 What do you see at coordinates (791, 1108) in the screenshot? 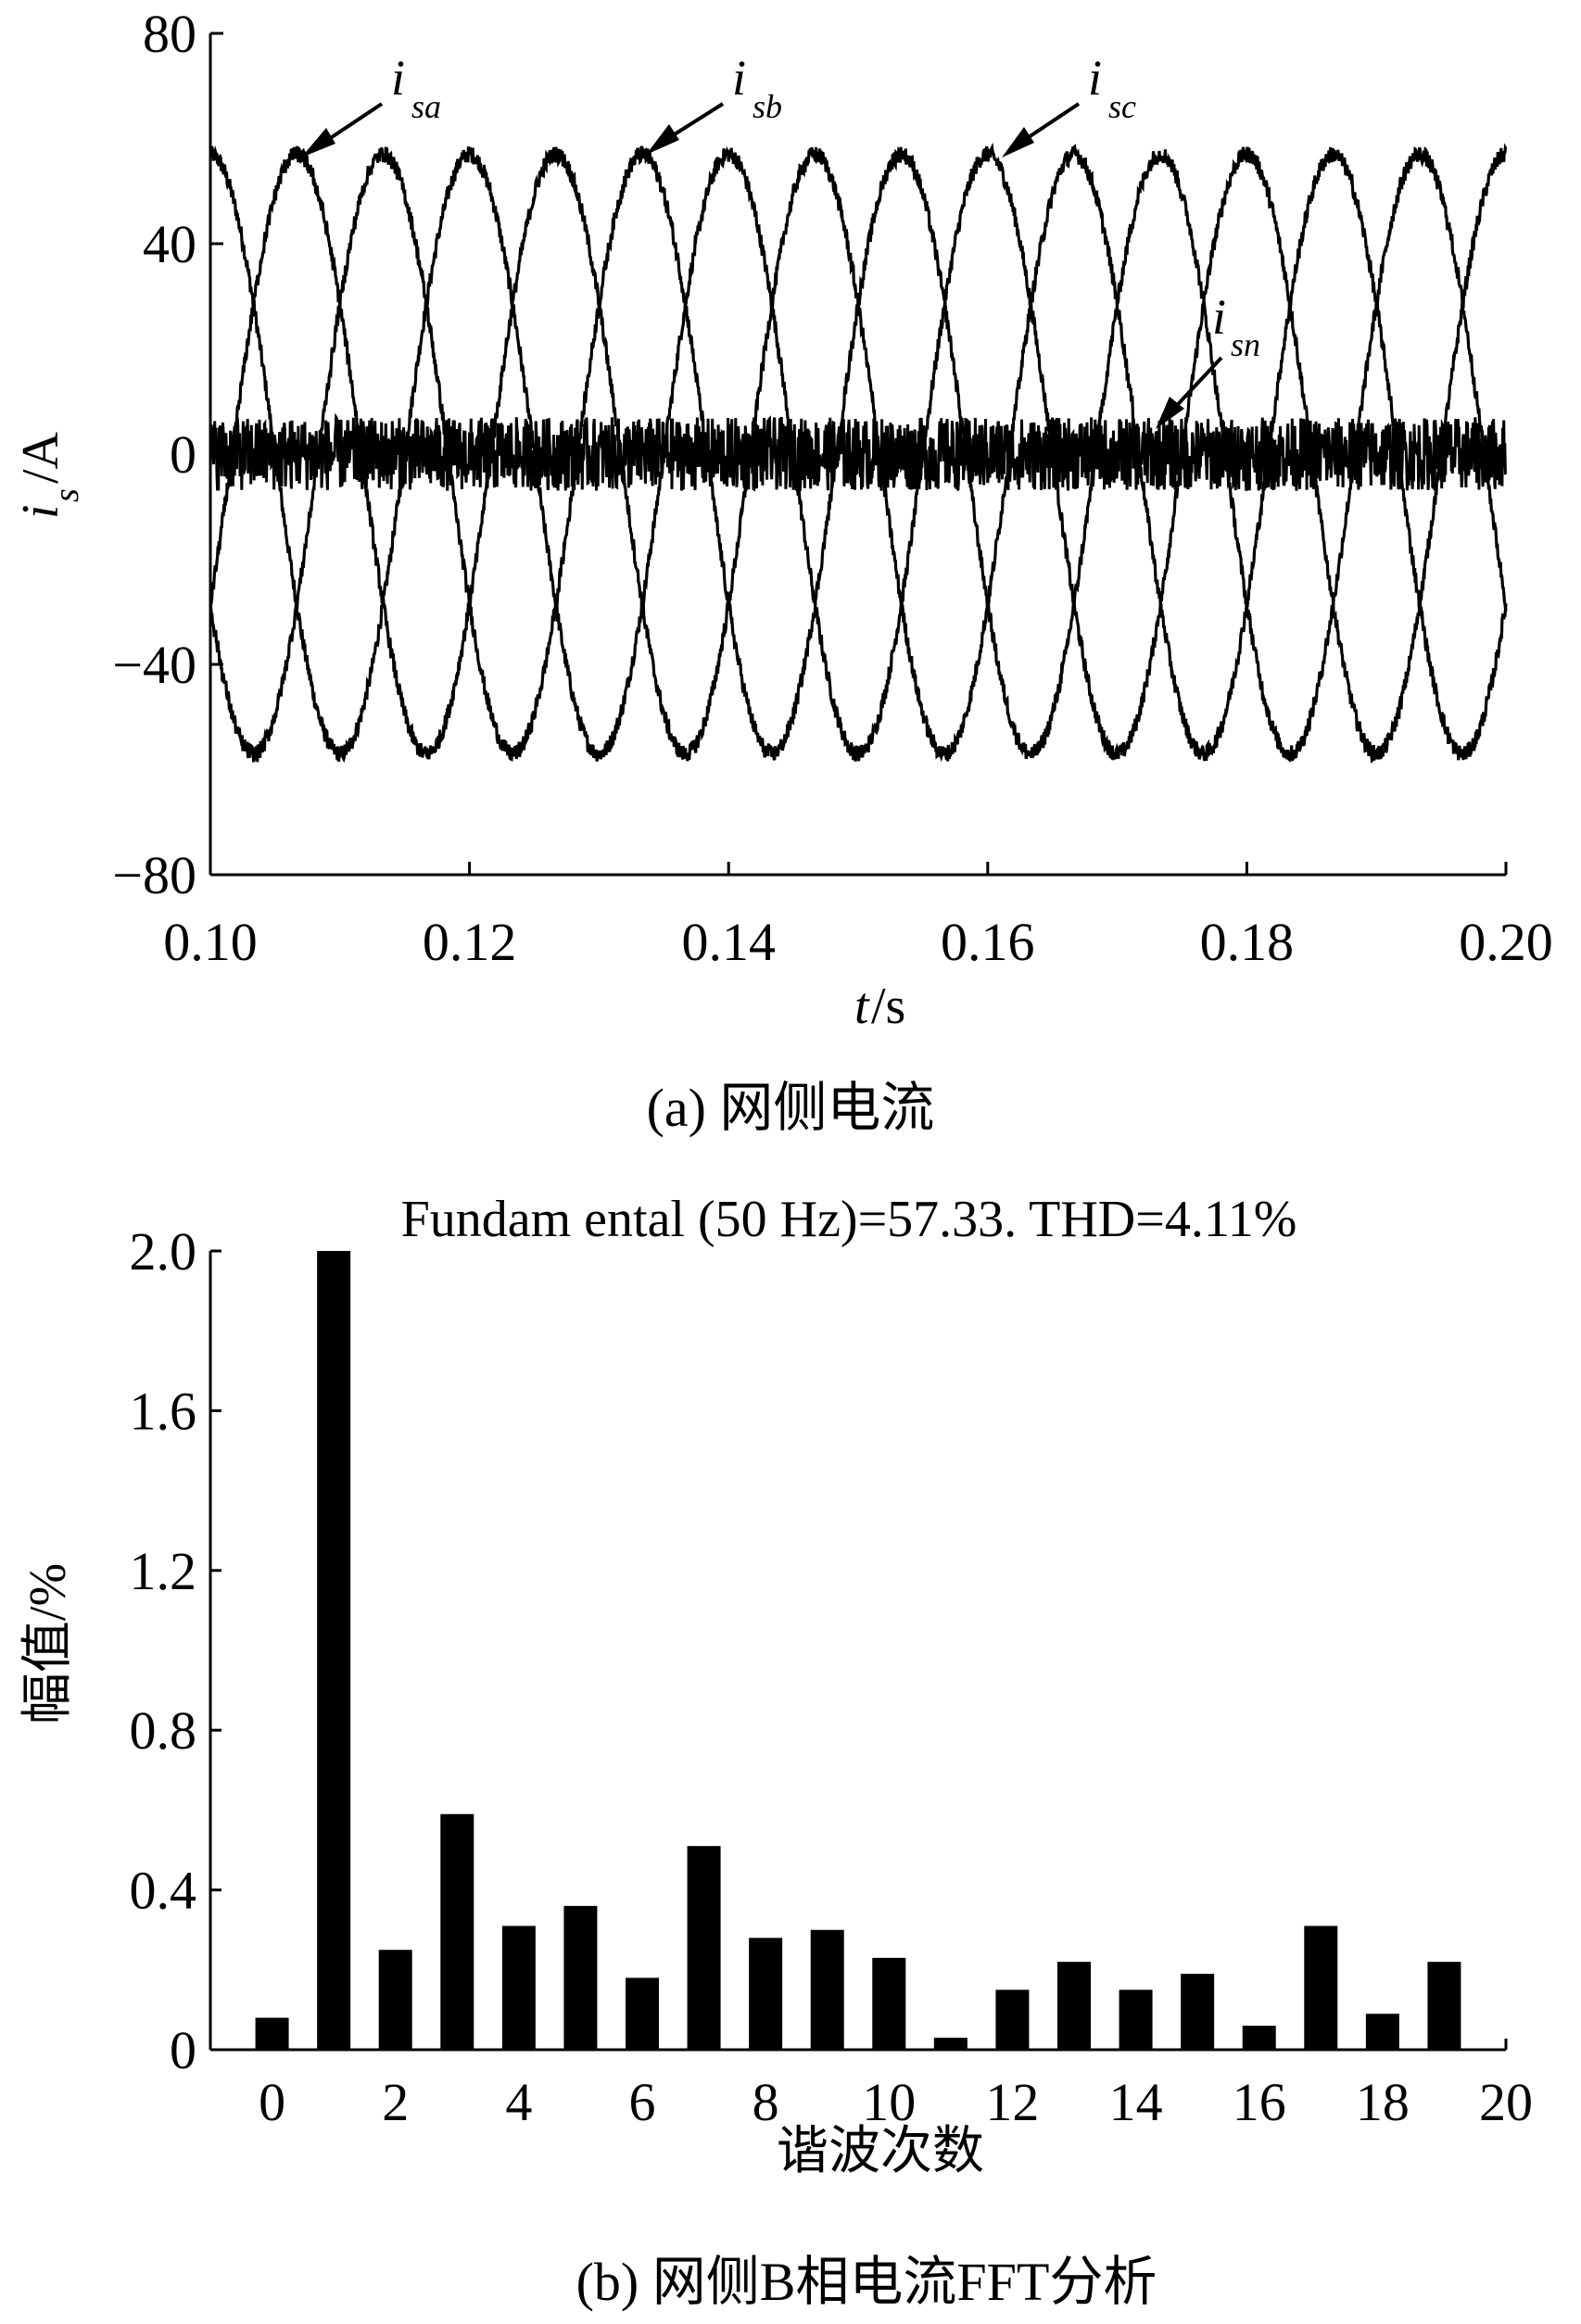
I see `chart-a-caption: (a) 网侧电流` at bounding box center [791, 1108].